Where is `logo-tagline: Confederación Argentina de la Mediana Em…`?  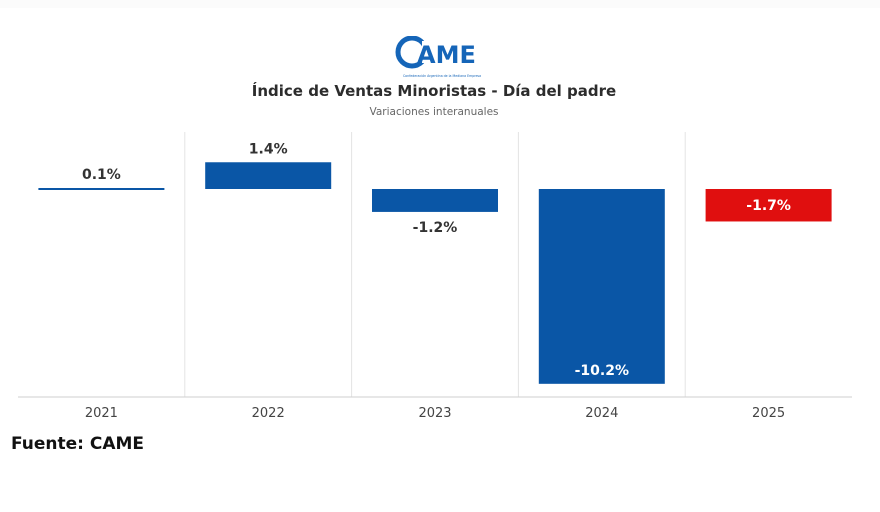 logo-tagline: Confederación Argentina de la Mediana Em… is located at coordinates (442, 76).